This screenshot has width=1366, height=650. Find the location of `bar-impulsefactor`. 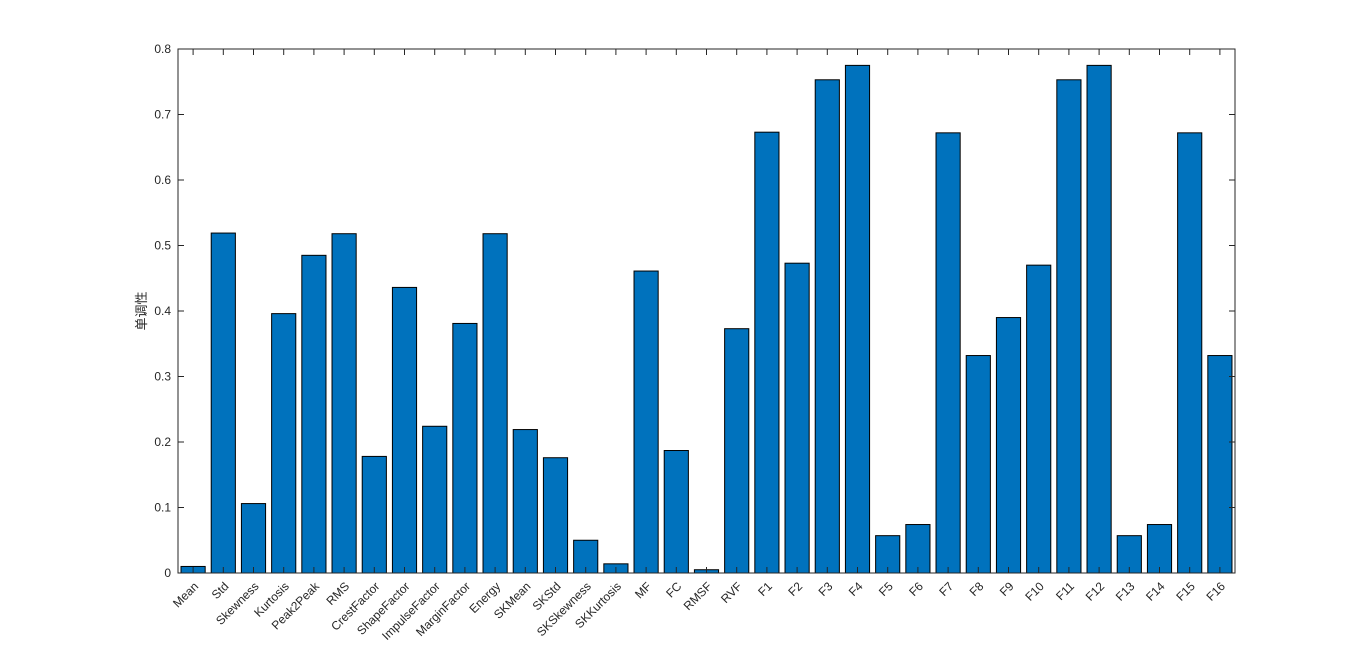

bar-impulsefactor is located at coordinates (435, 499).